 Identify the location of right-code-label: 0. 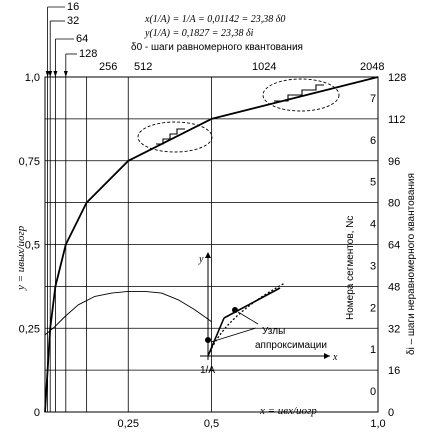
(391, 413).